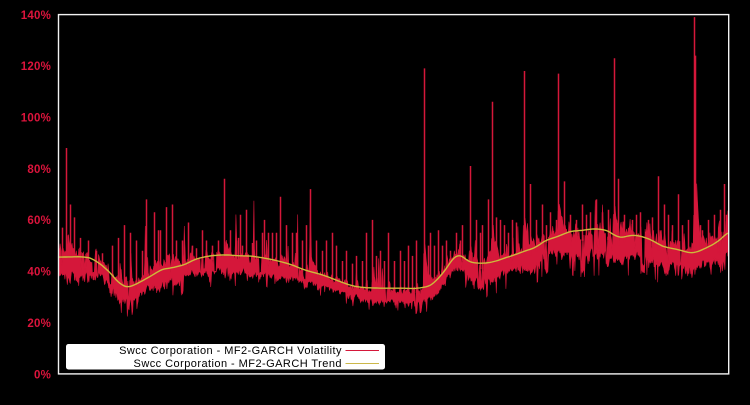 The image size is (750, 405). I want to click on svg-text: 100%, so click(36, 119).